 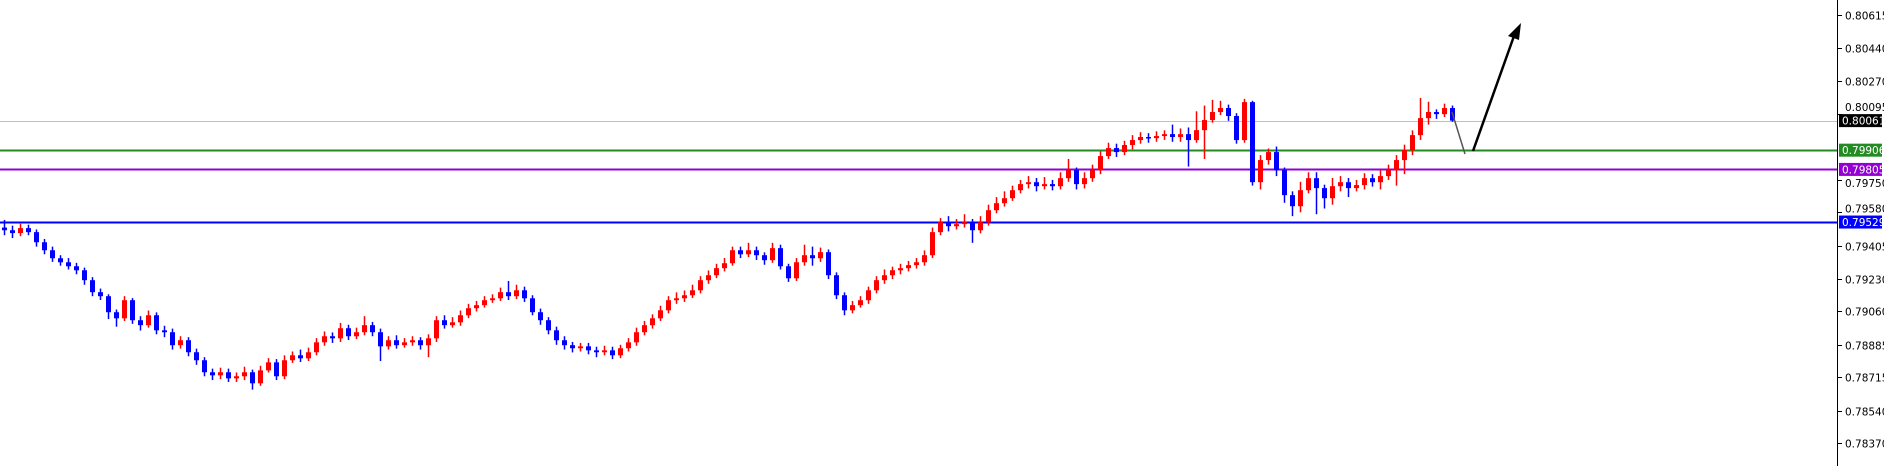 What do you see at coordinates (1861, 171) in the screenshot?
I see `price-tags: 0.80061 0.79906 0.79805 0.79529` at bounding box center [1861, 171].